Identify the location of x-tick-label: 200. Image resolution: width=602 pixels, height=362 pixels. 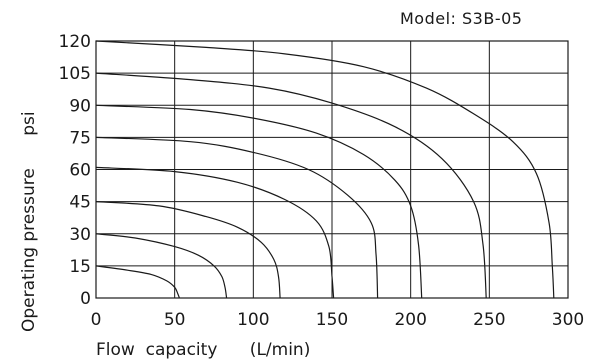
(410, 320).